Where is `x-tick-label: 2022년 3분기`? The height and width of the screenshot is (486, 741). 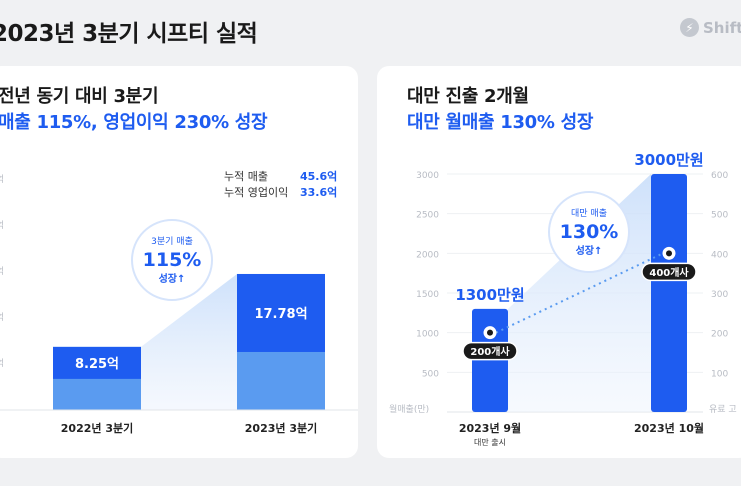 x-tick-label: 2022년 3분기 is located at coordinates (97, 428).